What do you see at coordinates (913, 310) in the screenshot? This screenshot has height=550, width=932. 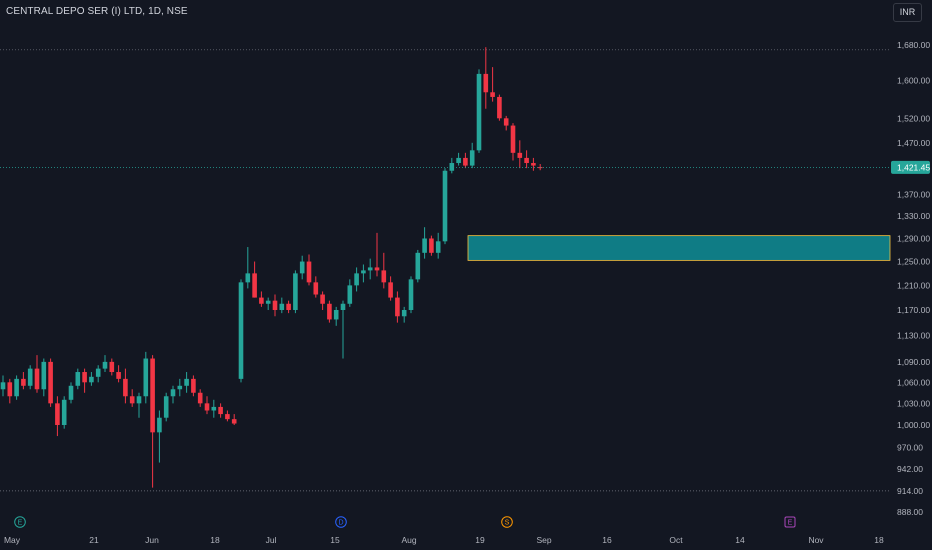 I see `price-tick-label: 1,170.00` at bounding box center [913, 310].